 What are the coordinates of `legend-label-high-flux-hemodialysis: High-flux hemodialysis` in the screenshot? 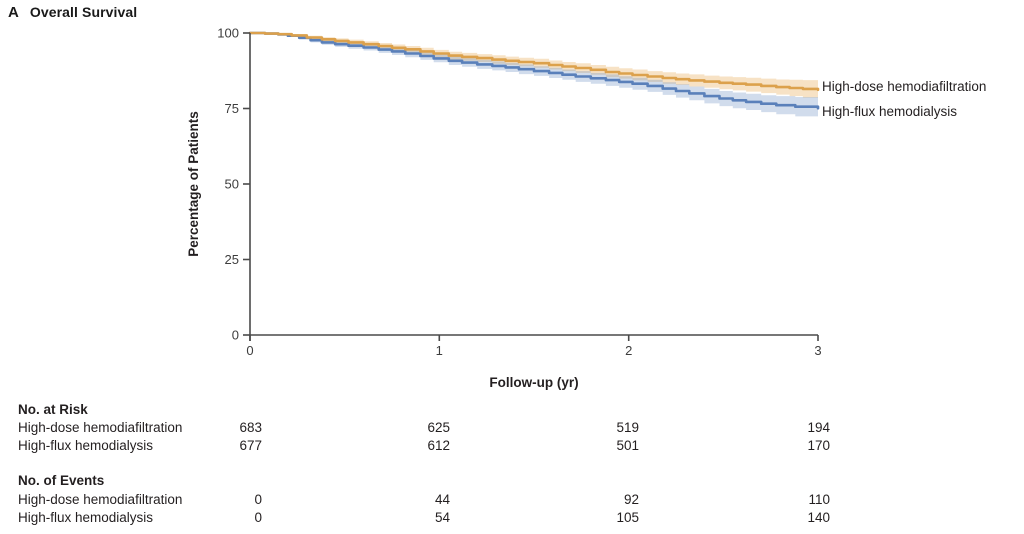 It's located at (890, 111).